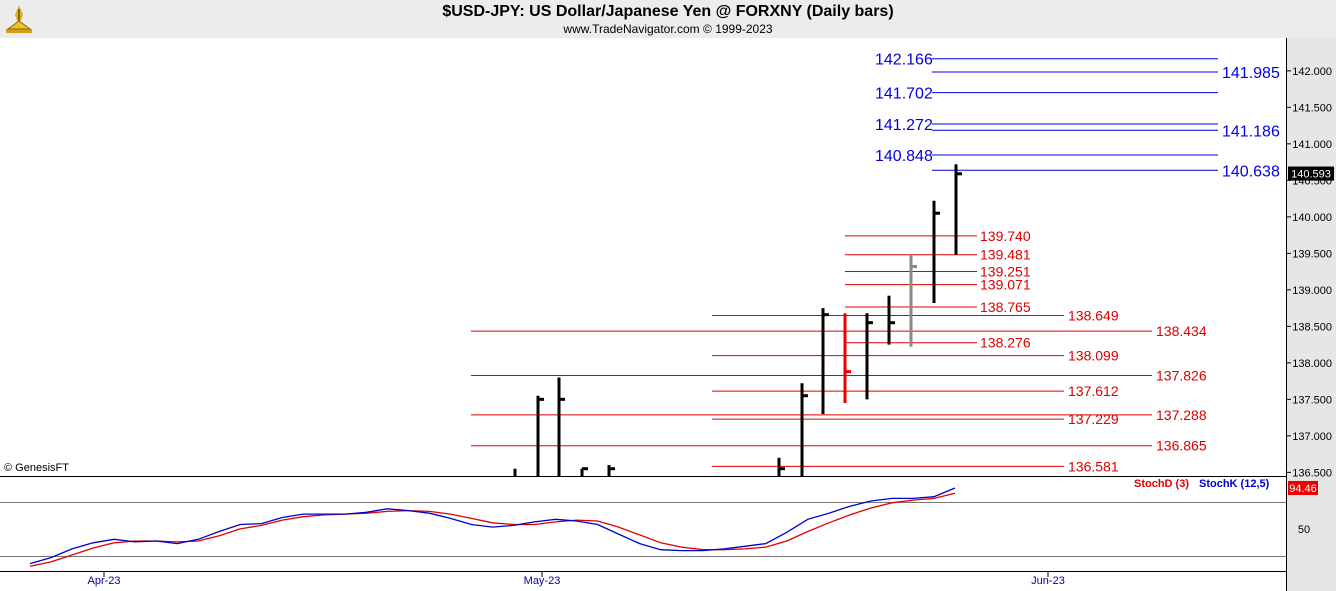 The width and height of the screenshot is (1336, 591). What do you see at coordinates (103, 581) in the screenshot?
I see `date-tick-label: Apr-23` at bounding box center [103, 581].